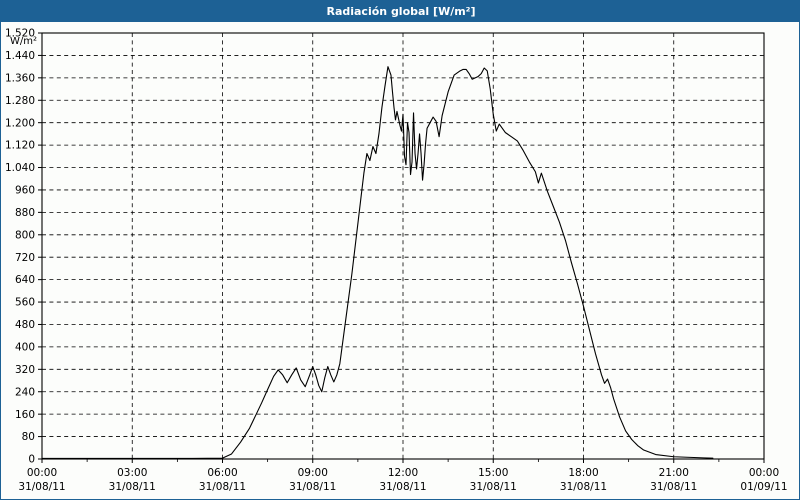  What do you see at coordinates (20, 101) in the screenshot?
I see `y-axis-tick-label: 1.280` at bounding box center [20, 101].